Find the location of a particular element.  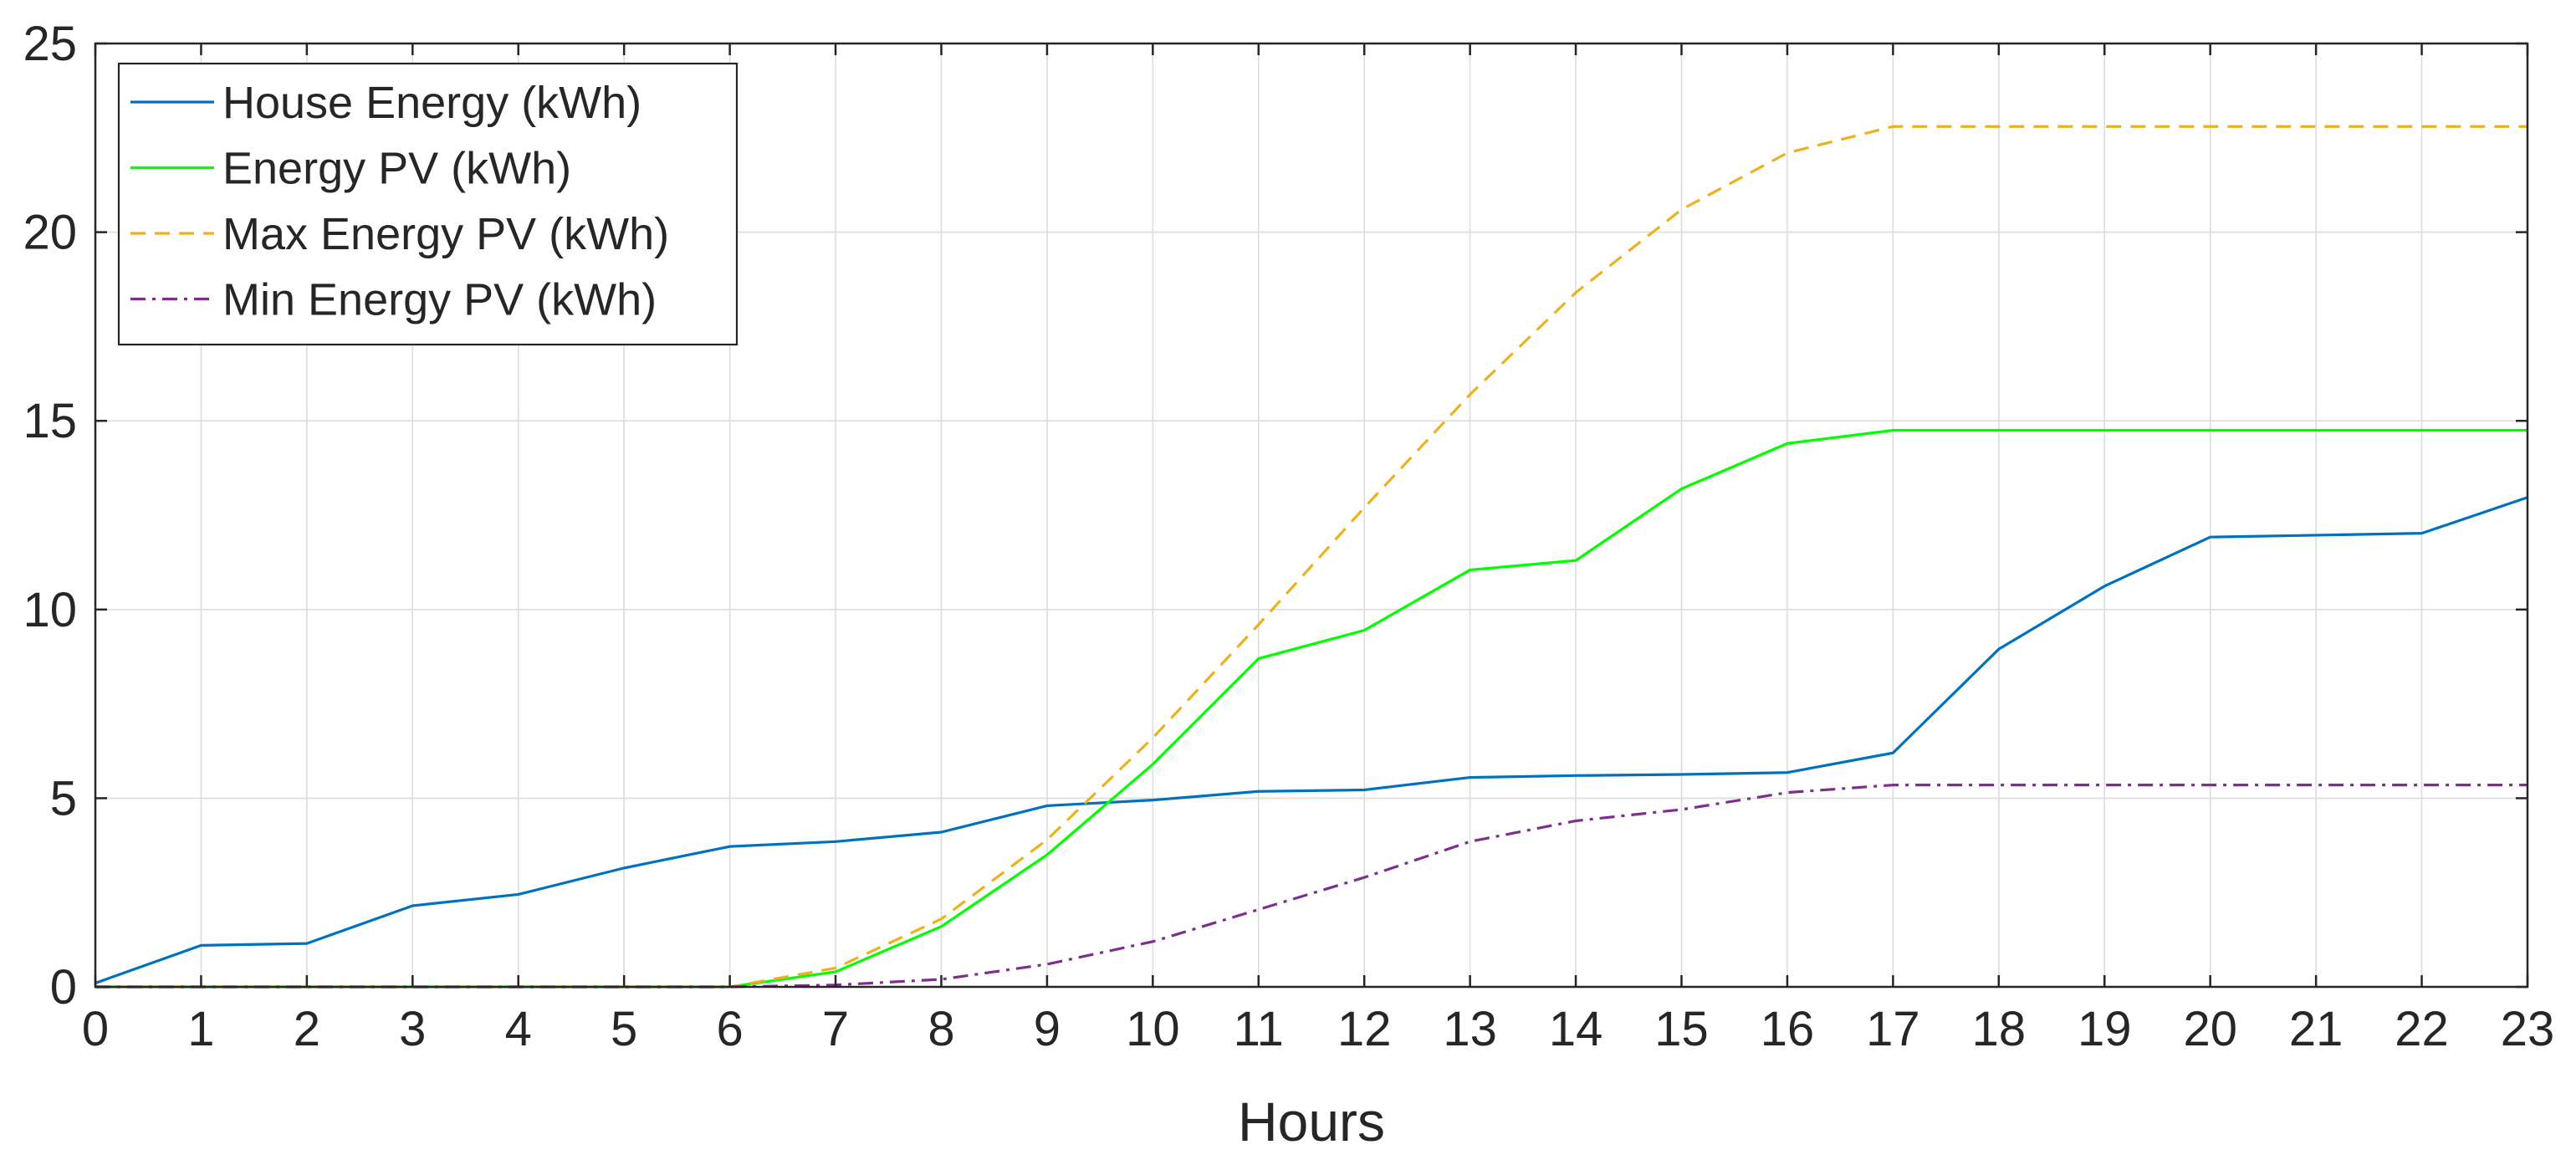

x-tick-label: 15 is located at coordinates (1681, 1029).